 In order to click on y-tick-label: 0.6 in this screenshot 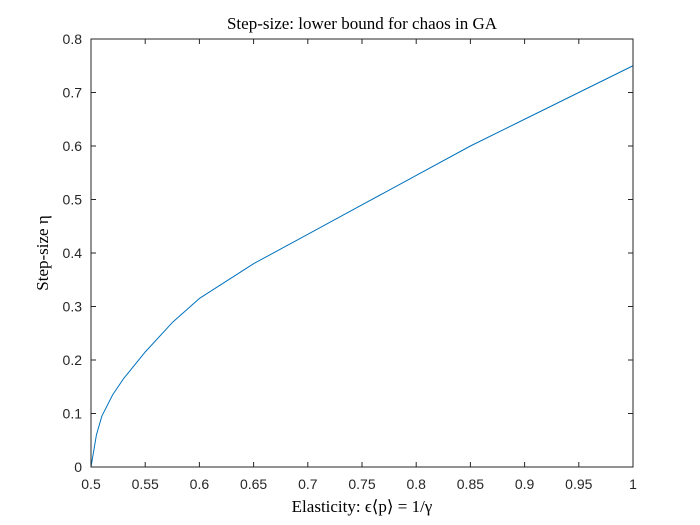, I will do `click(73, 146)`.